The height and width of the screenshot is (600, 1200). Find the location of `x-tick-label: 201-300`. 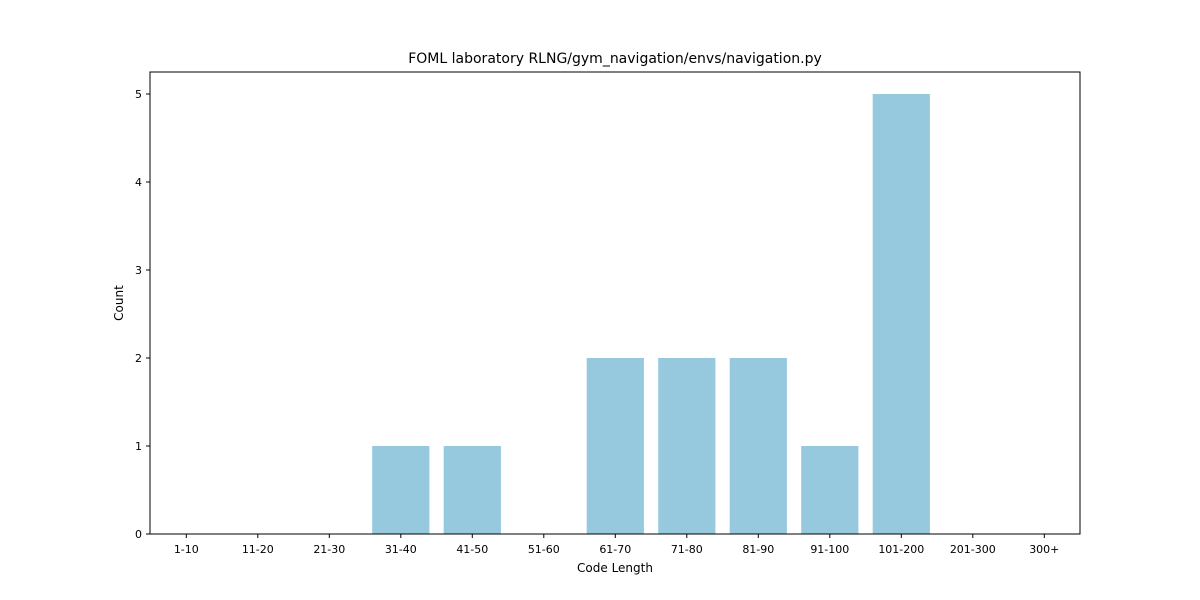

x-tick-label: 201-300 is located at coordinates (973, 549).